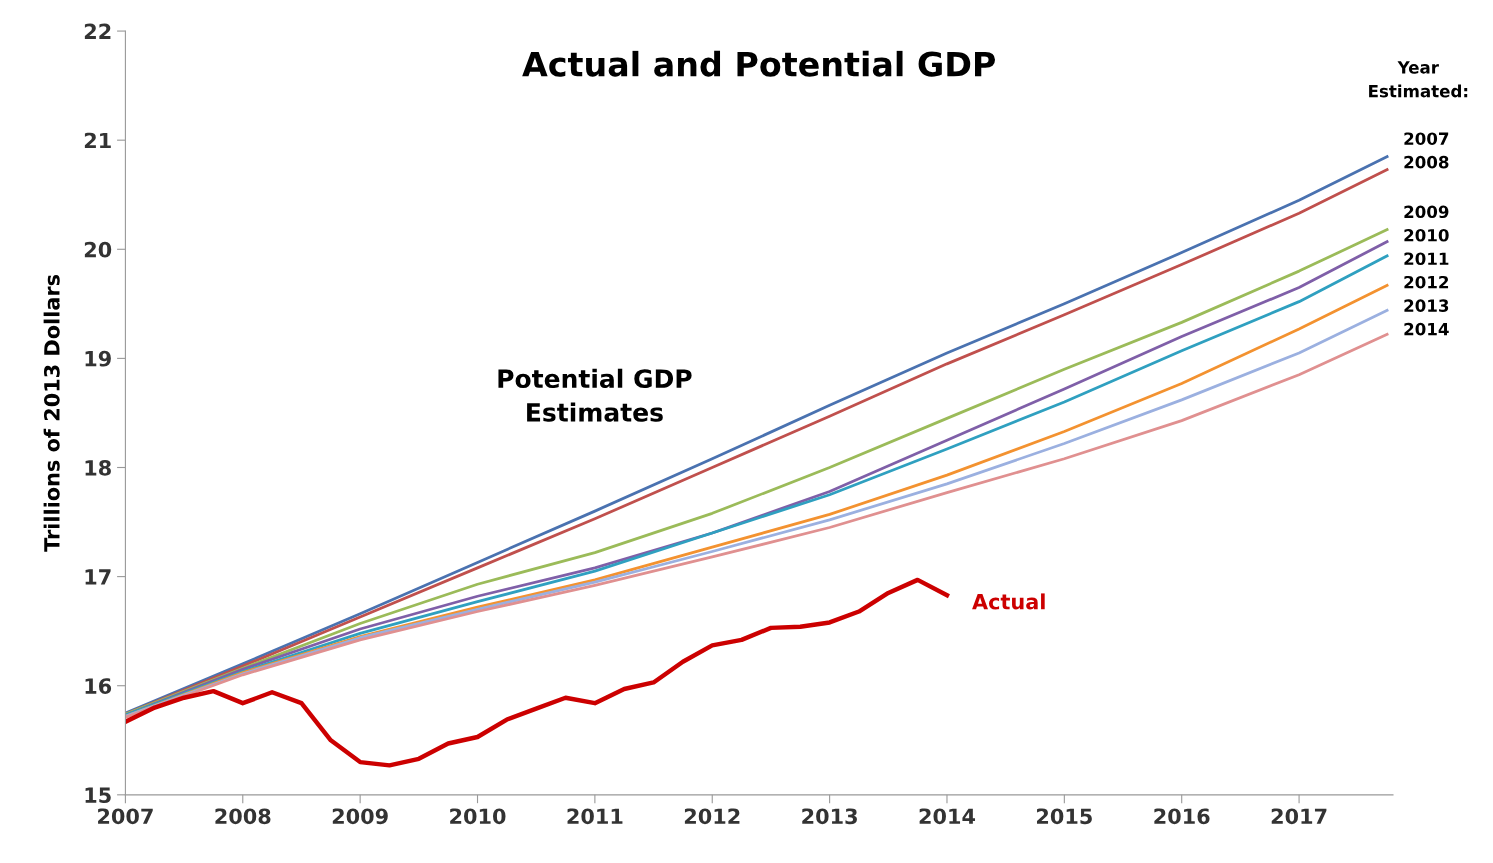 The width and height of the screenshot is (1493, 863). Describe the element at coordinates (1426, 212) in the screenshot. I see `series-label: 2009` at that location.